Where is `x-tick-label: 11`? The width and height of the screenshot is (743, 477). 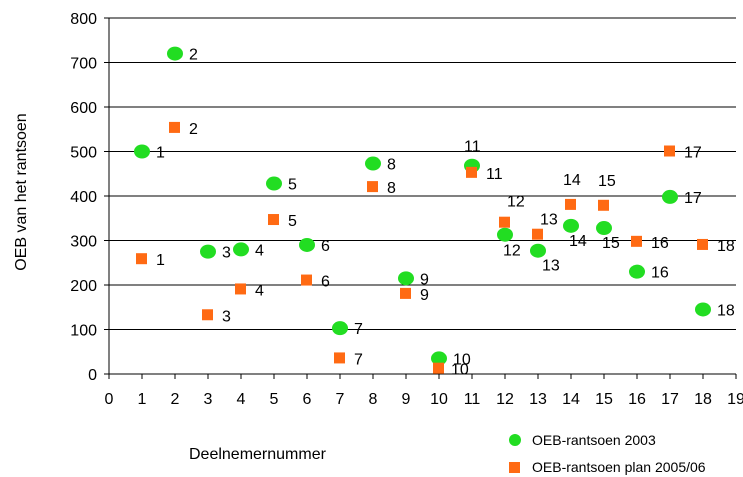
x-tick-label: 11 is located at coordinates (472, 399).